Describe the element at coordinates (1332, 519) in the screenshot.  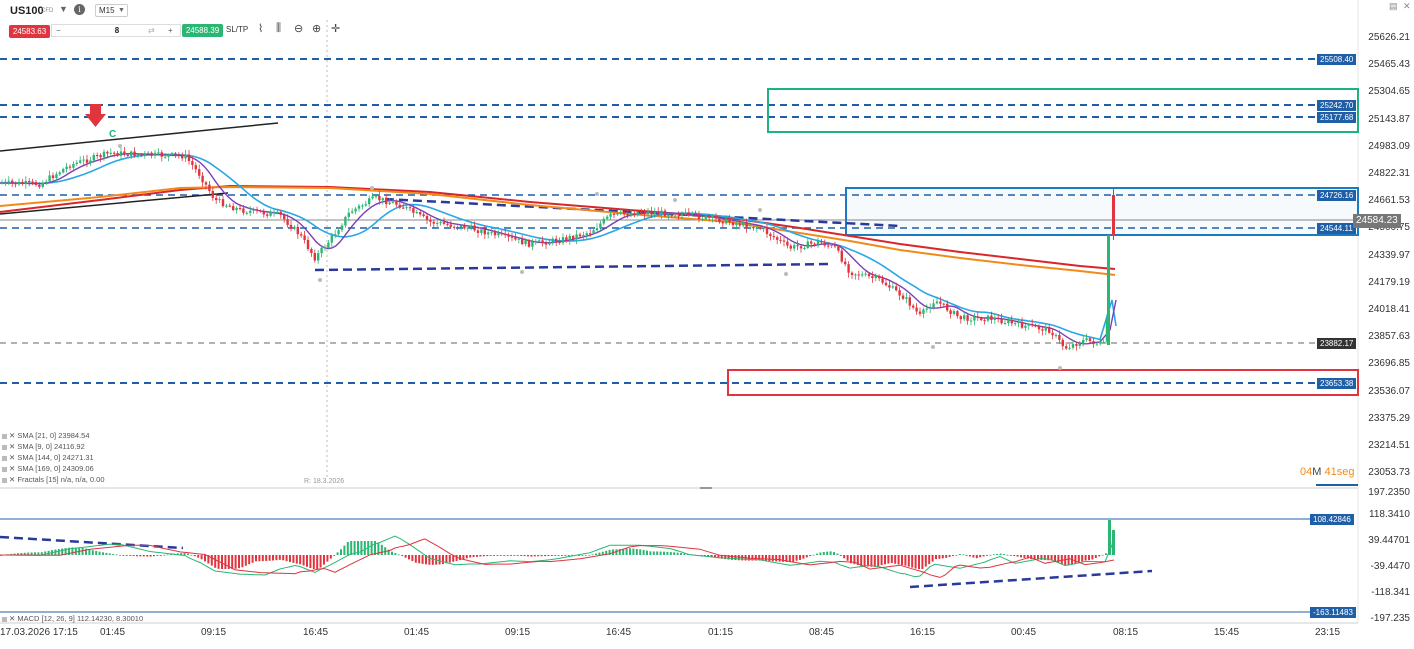
I see `macd-value-tag: 108.42846` at that location.